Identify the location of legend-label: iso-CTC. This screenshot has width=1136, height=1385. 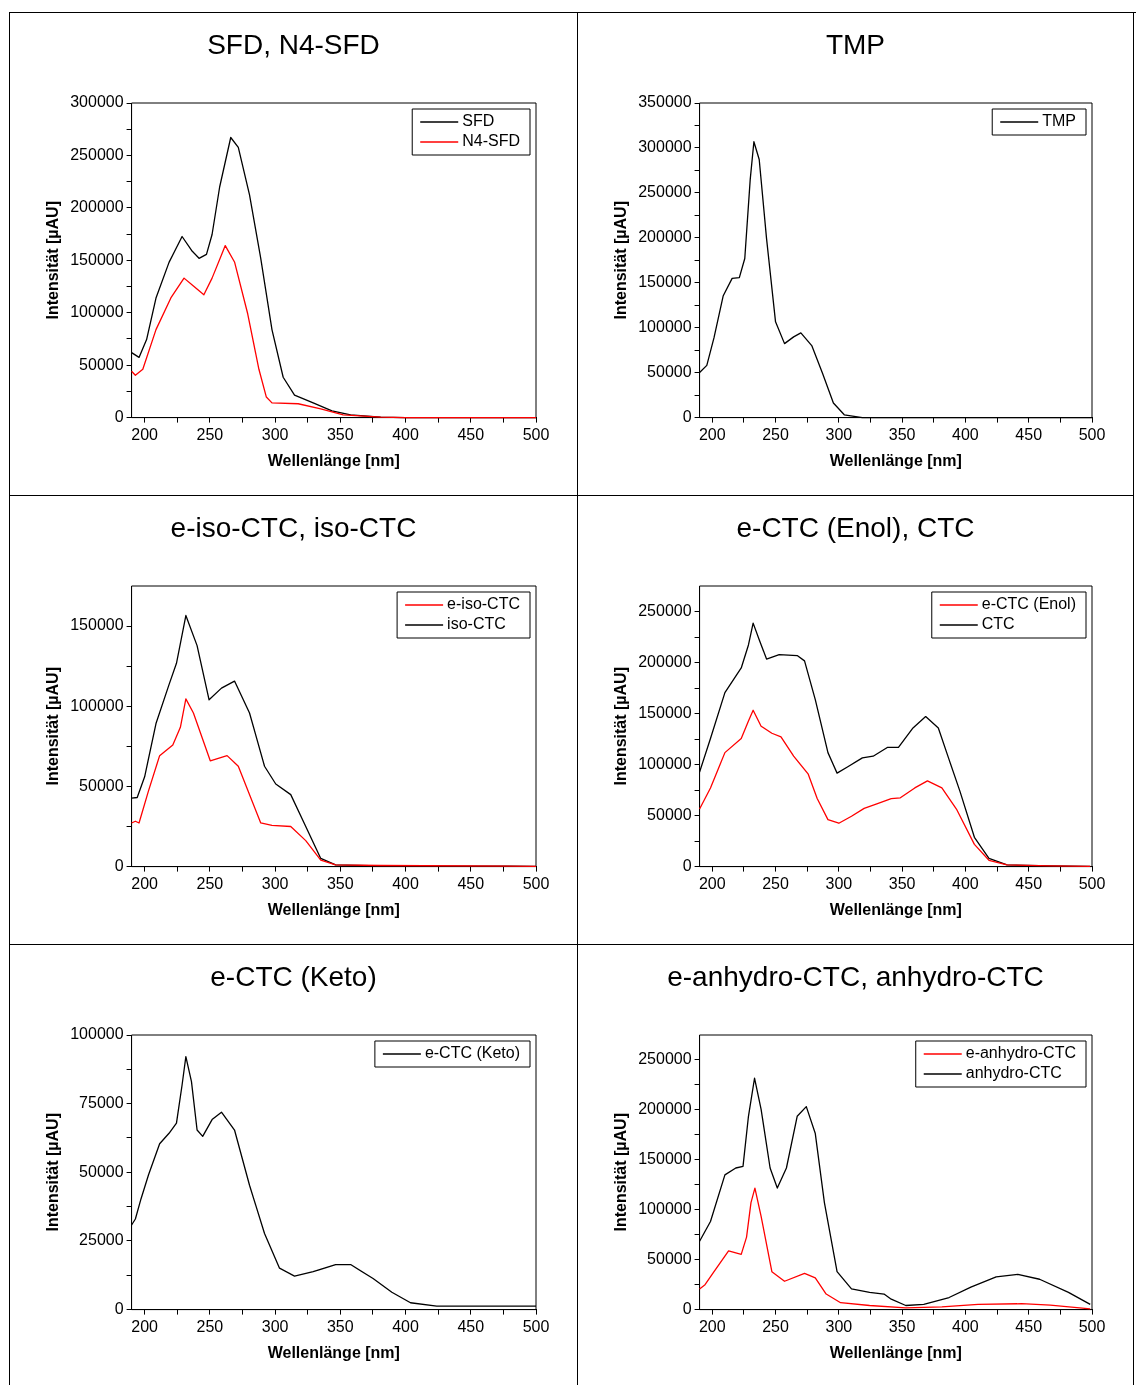
(476, 624).